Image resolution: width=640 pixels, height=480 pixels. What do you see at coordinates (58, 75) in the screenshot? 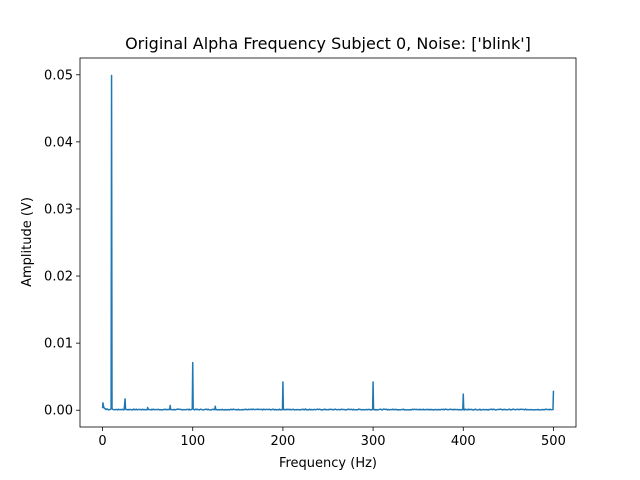
I see `y-tick-label: 0.05` at bounding box center [58, 75].